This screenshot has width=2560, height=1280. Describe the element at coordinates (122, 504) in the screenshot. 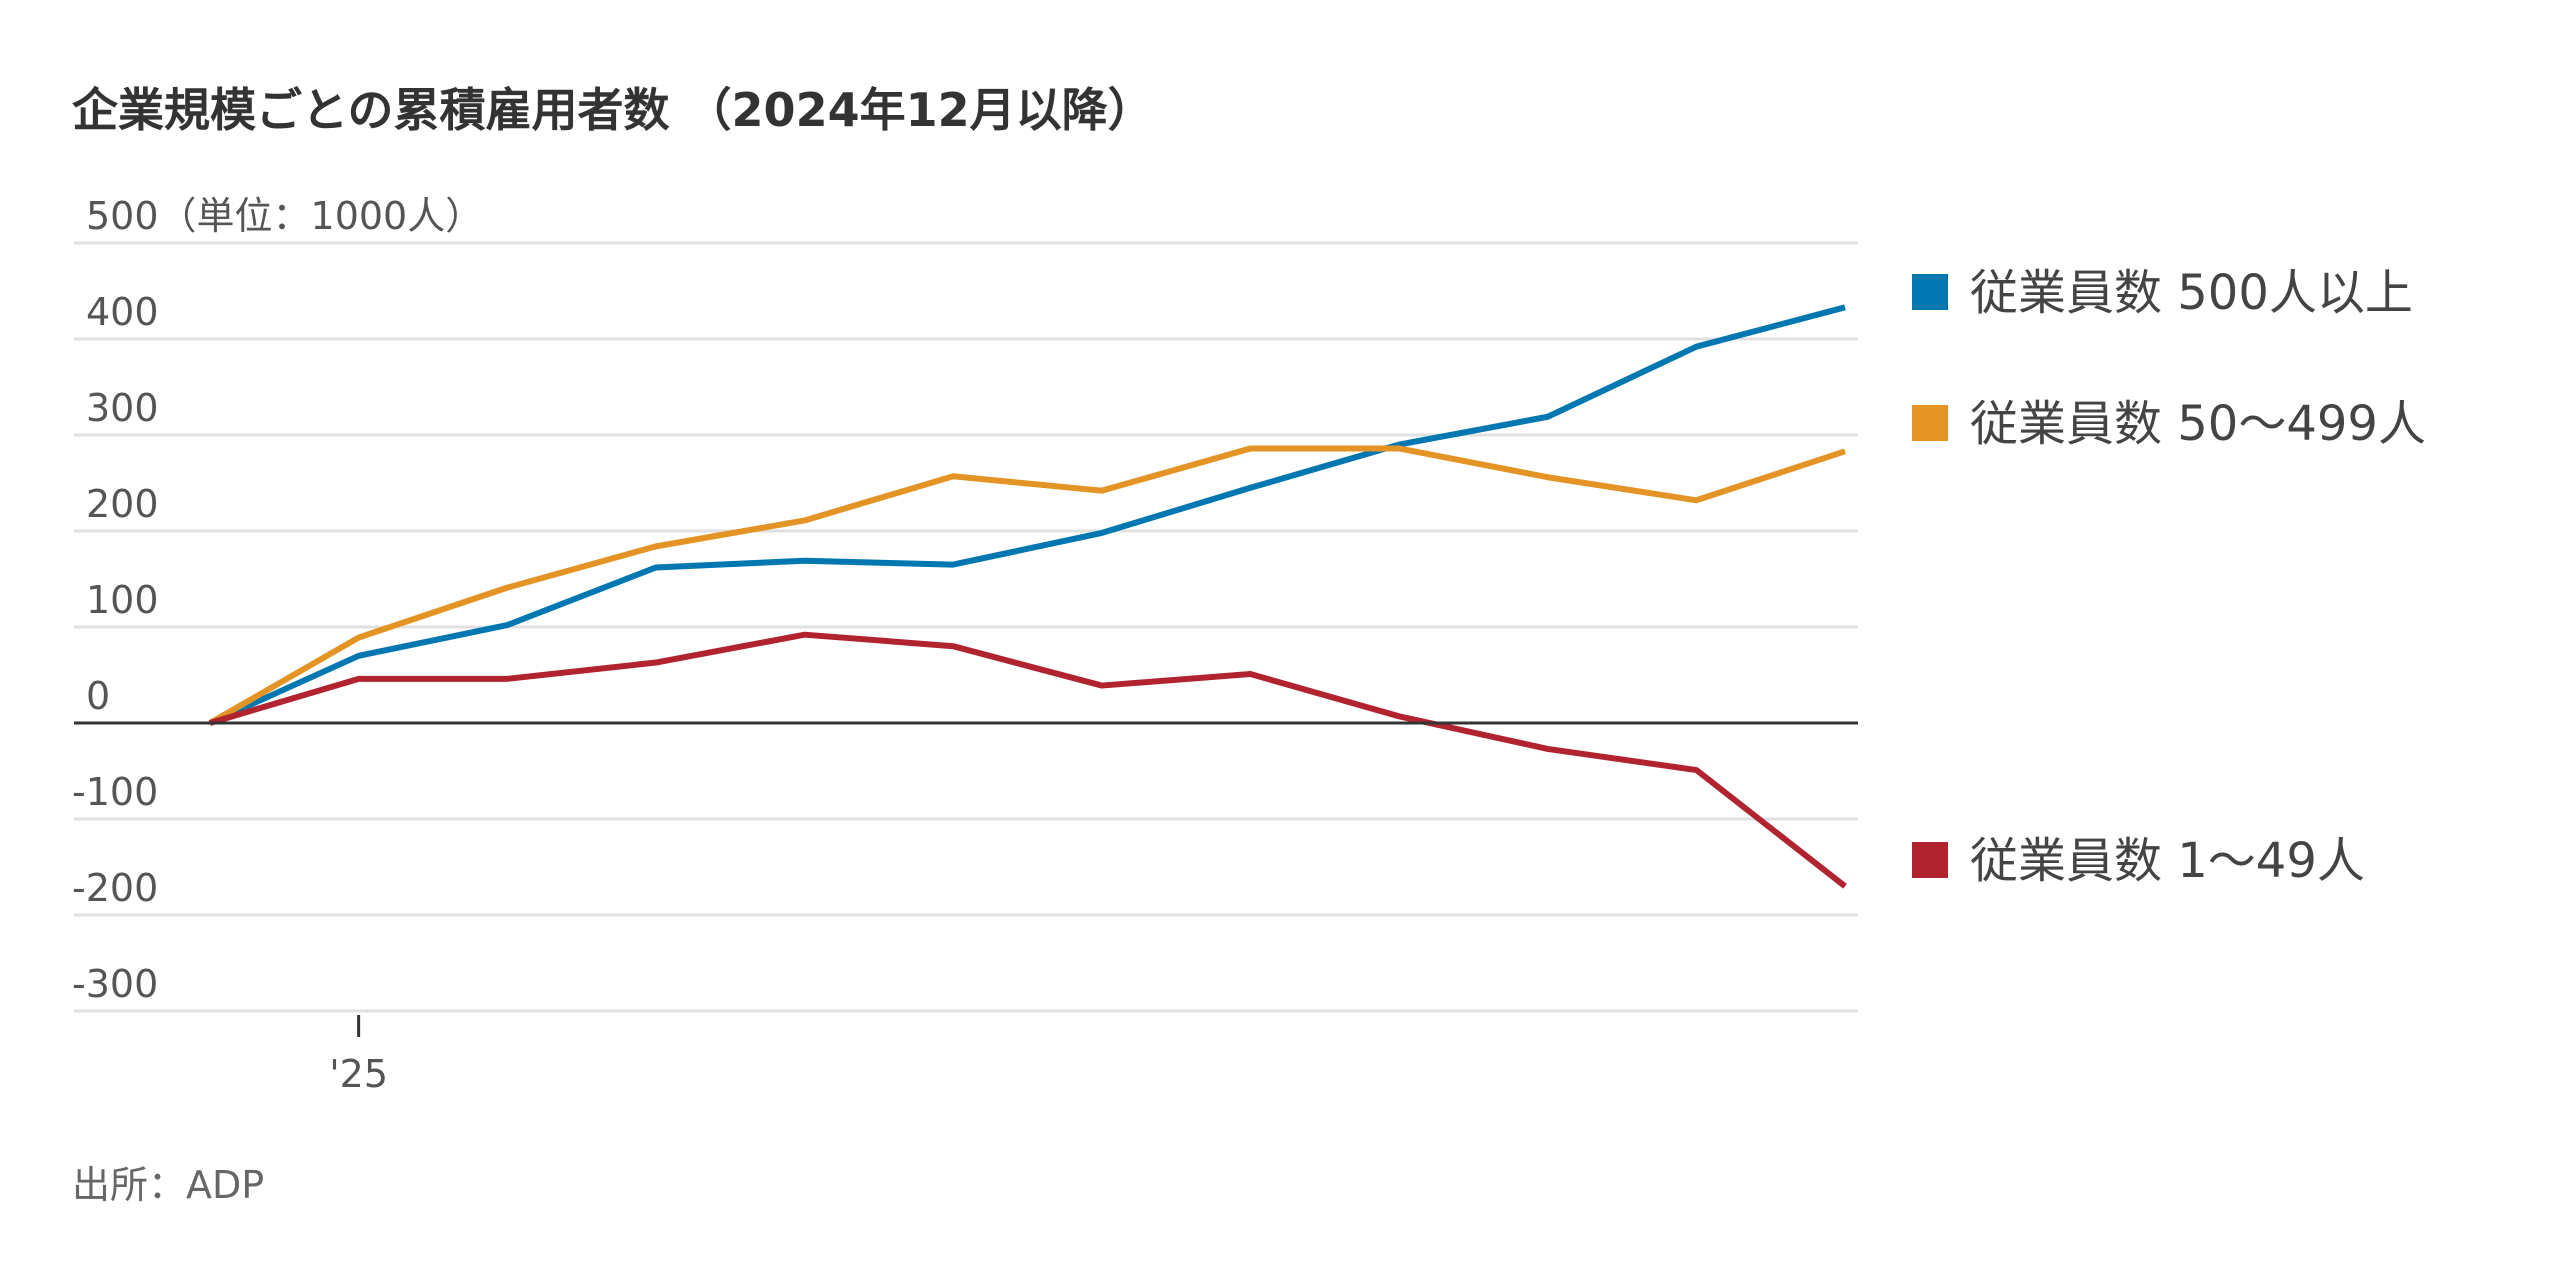

I see `y-tick-label: 200` at that location.